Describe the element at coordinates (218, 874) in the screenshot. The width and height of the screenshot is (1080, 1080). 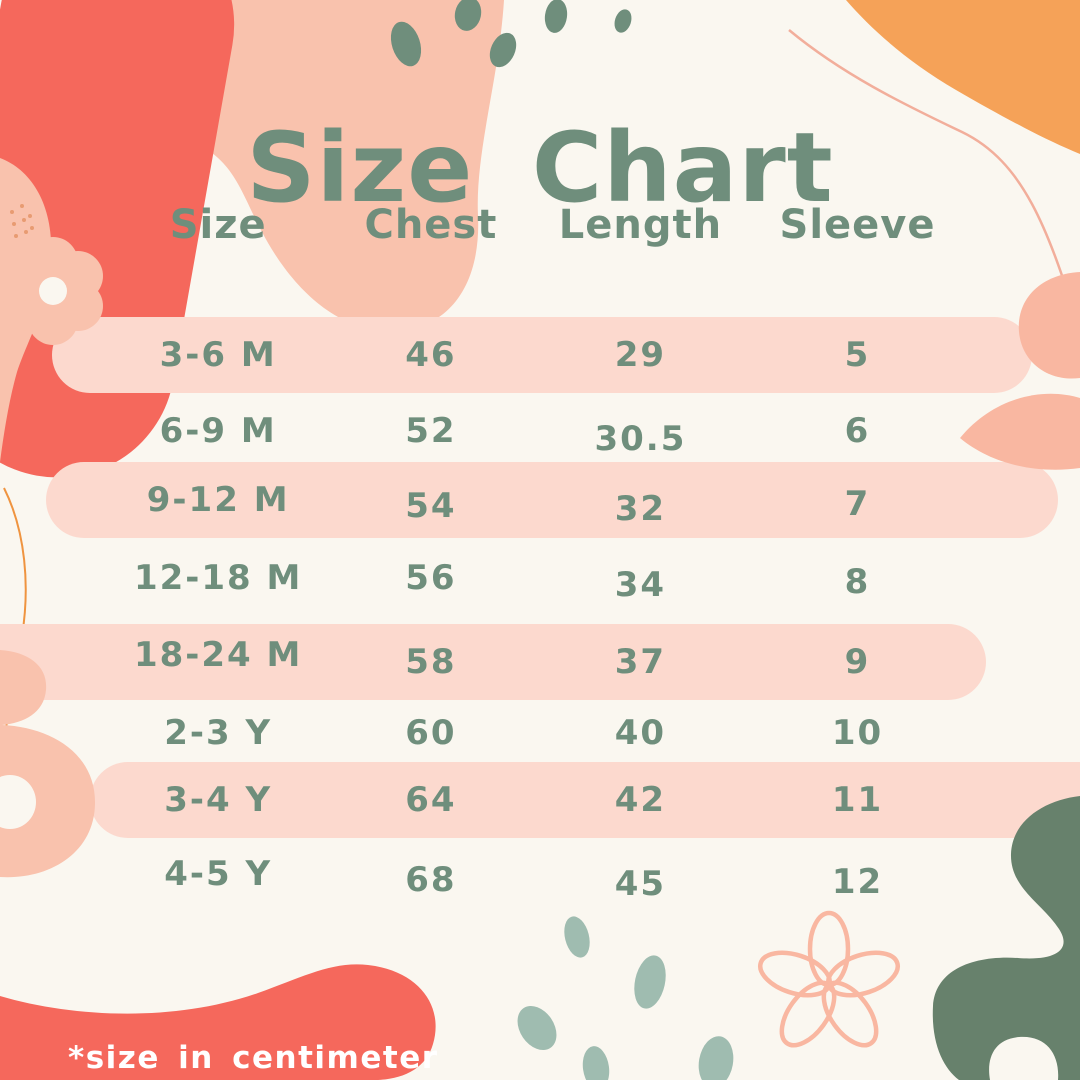
I see `cell-size: 4-5 Y` at that location.